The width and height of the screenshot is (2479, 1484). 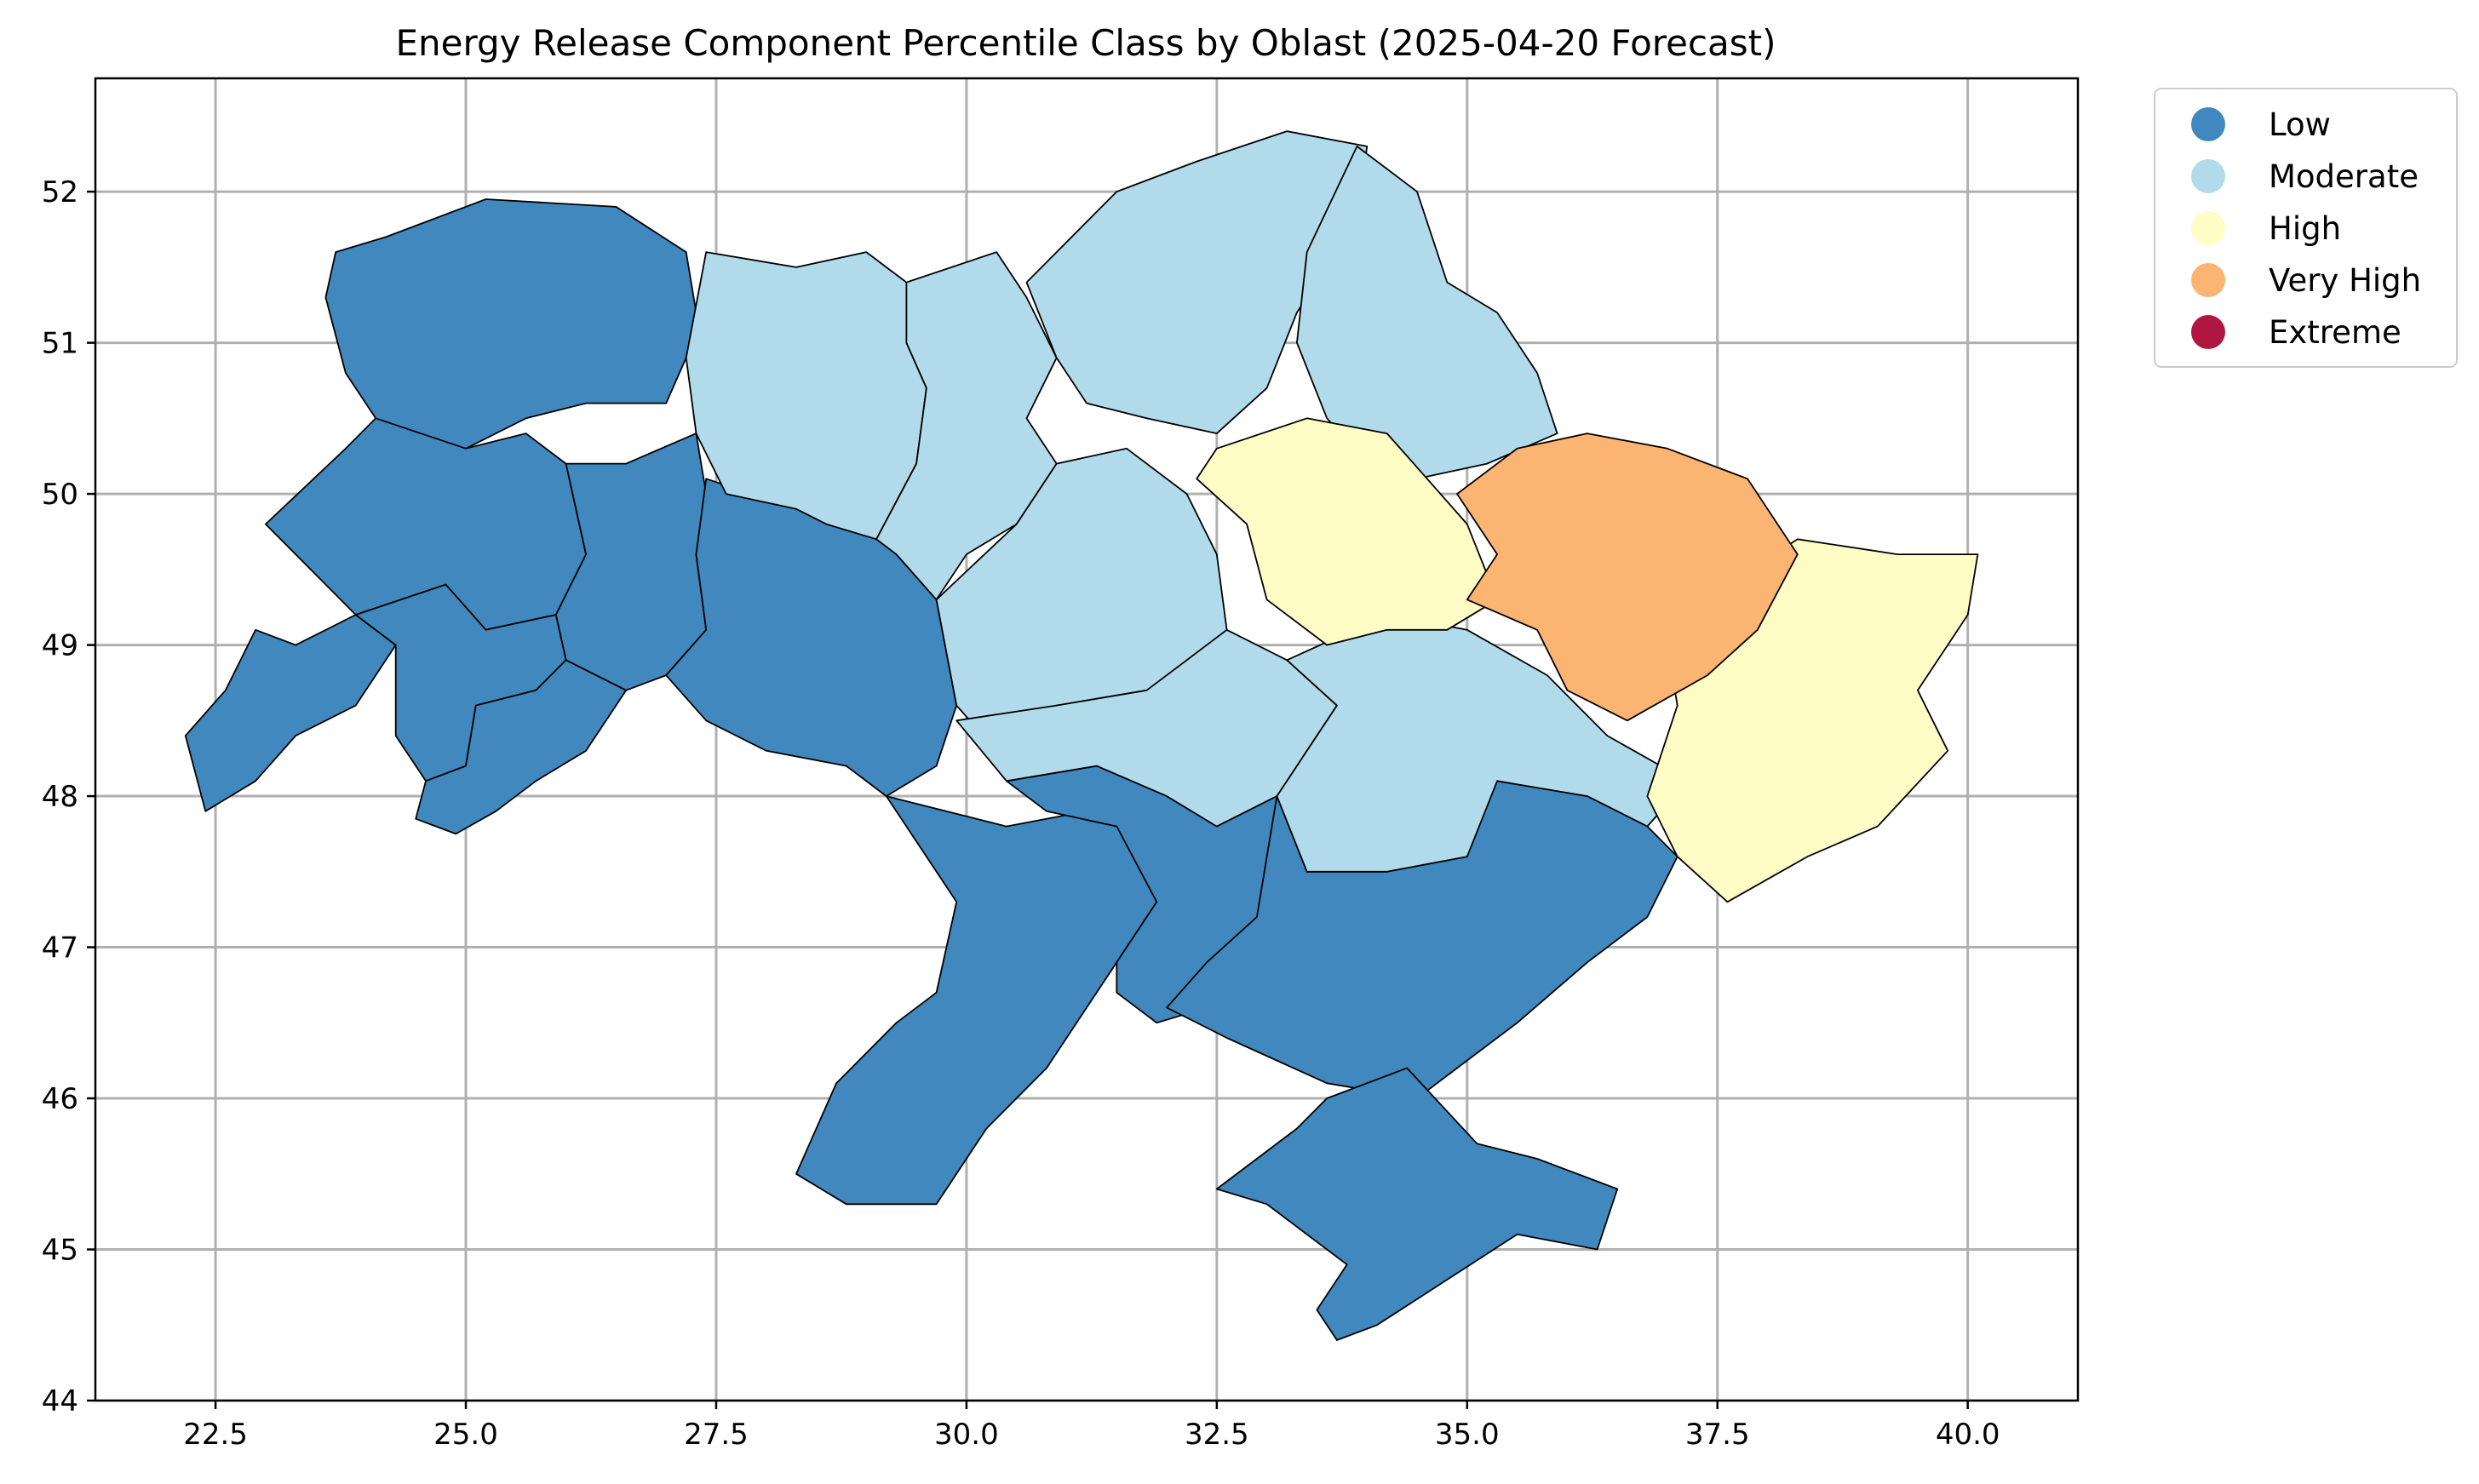 I want to click on x-tick-label: 37.5, so click(x=1717, y=1435).